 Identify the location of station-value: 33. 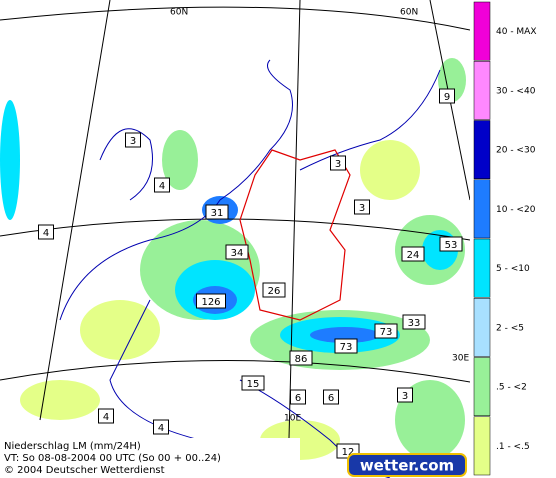
(414, 323).